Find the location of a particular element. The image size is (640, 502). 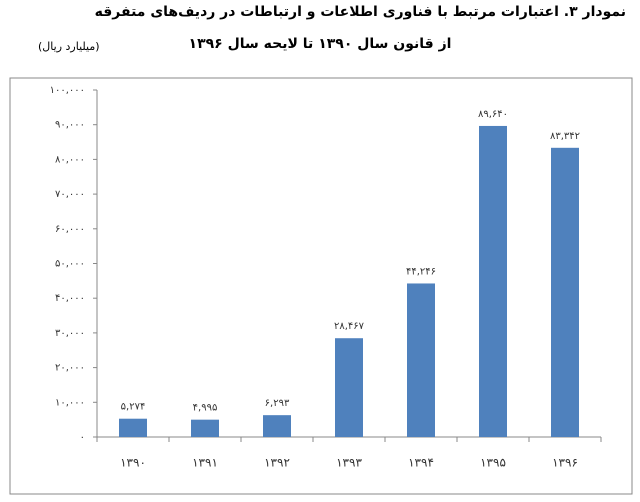

x-tick-label: ۱۳۹۴ is located at coordinates (421, 463).